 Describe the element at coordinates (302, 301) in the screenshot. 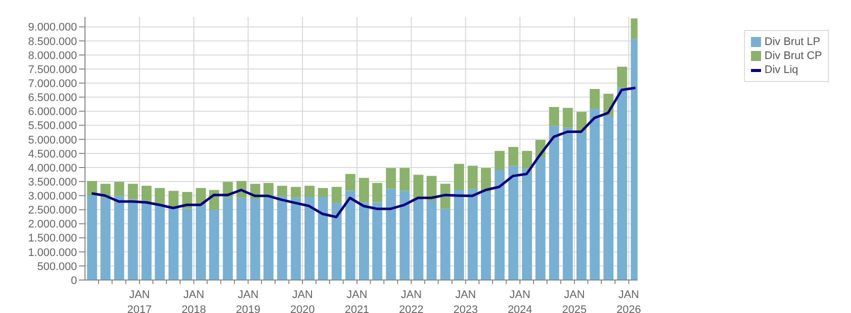

I see `x-tick-label: JAN 2020` at that location.